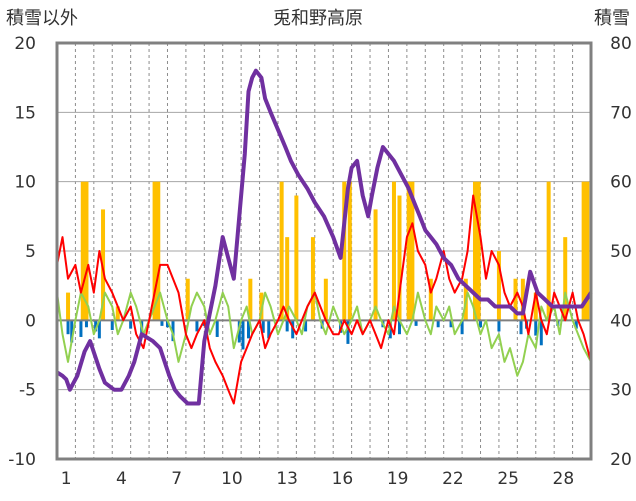 The height and width of the screenshot is (501, 636). What do you see at coordinates (232, 479) in the screenshot?
I see `x-tick-label: 10` at bounding box center [232, 479].